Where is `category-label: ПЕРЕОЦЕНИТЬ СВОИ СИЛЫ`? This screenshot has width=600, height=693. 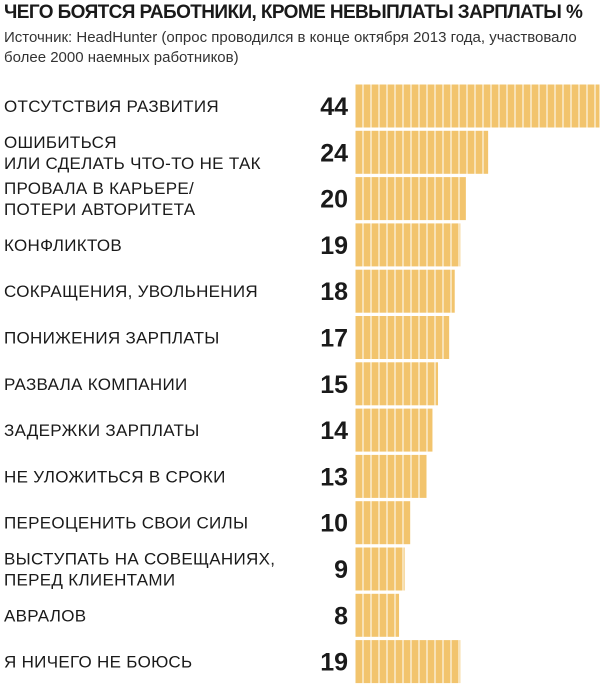 category-label: ПЕРЕОЦЕНИТЬ СВОИ СИЛЫ is located at coordinates (126, 523).